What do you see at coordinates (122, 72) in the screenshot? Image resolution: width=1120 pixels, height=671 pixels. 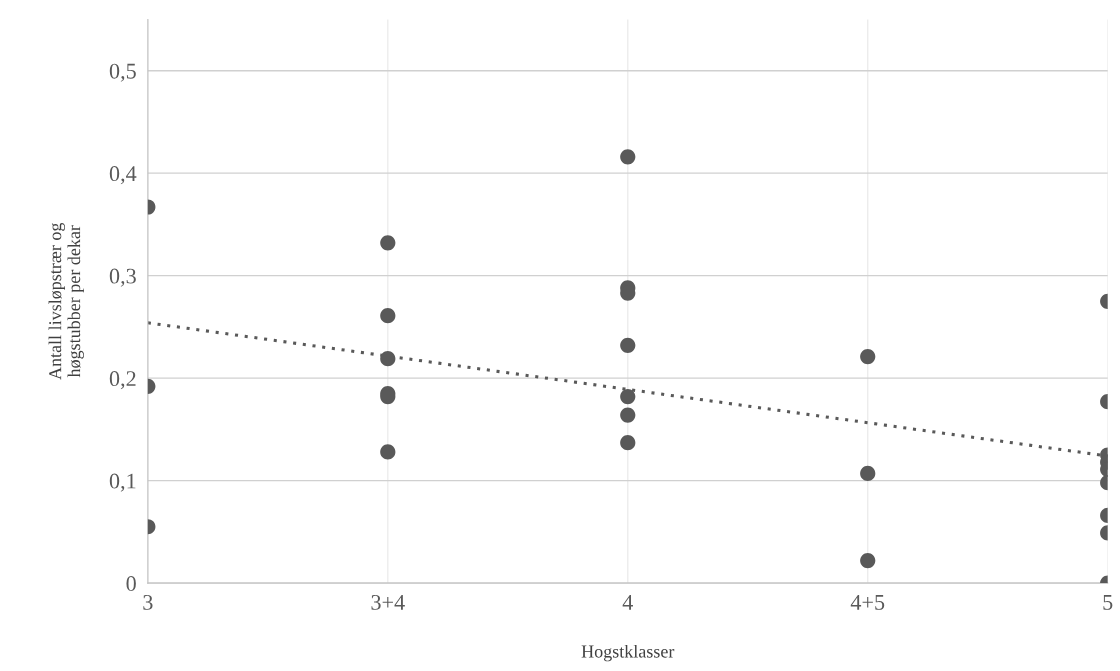 I see `y-tick-label: 0,5` at bounding box center [122, 72].